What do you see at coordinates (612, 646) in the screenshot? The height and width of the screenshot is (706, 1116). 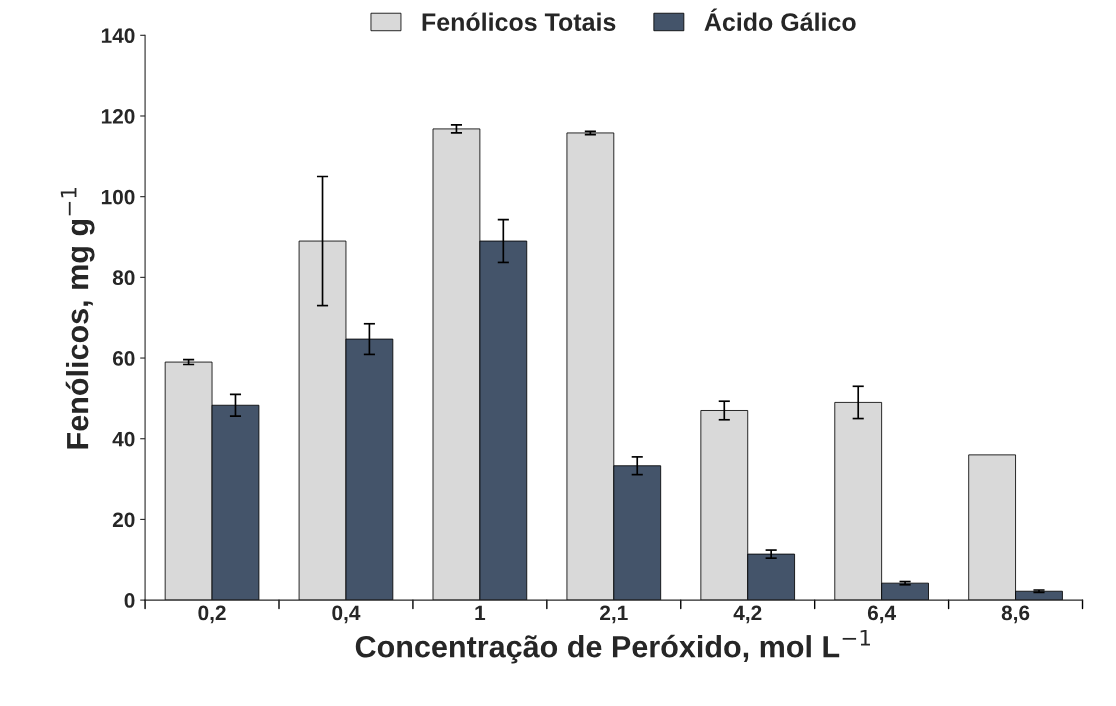 I see `x-axis-title: Concentração de Peróxido, mol L$^{−1}$` at bounding box center [612, 646].